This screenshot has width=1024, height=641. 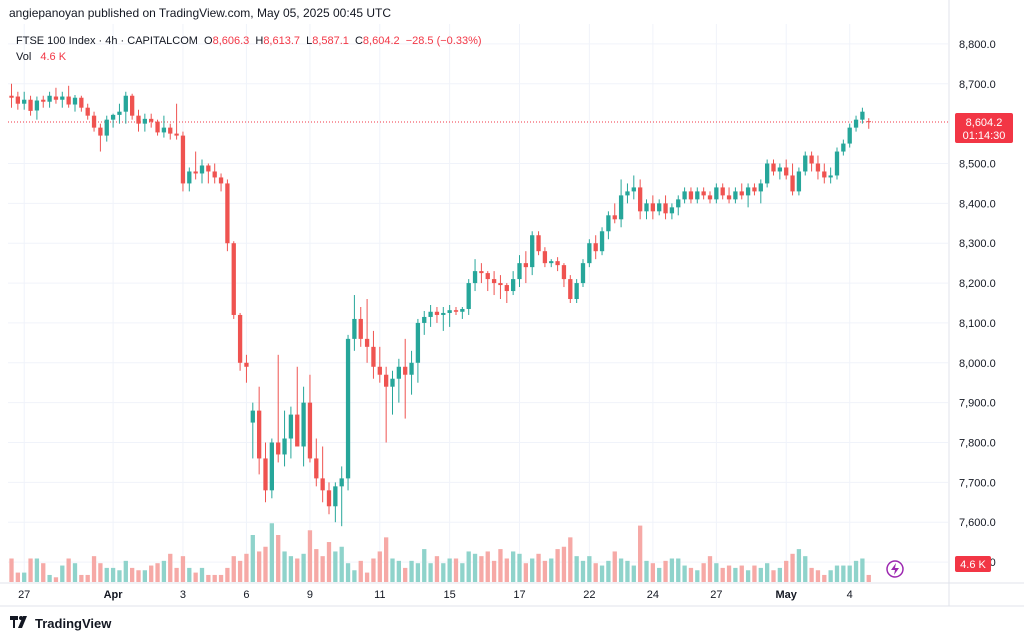 What do you see at coordinates (20, 623) in the screenshot?
I see `tradingview-logo-icon` at bounding box center [20, 623].